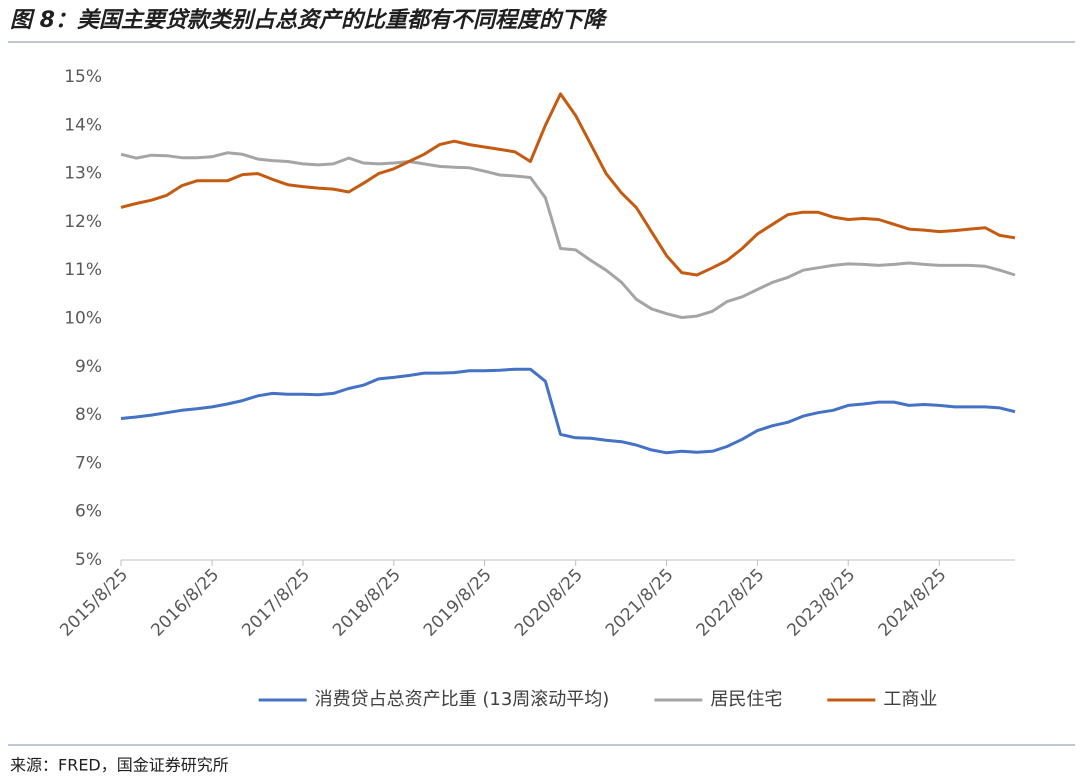 The height and width of the screenshot is (781, 1080). Describe the element at coordinates (549, 603) in the screenshot. I see `x-tick-label: 2020/8/25` at that location.